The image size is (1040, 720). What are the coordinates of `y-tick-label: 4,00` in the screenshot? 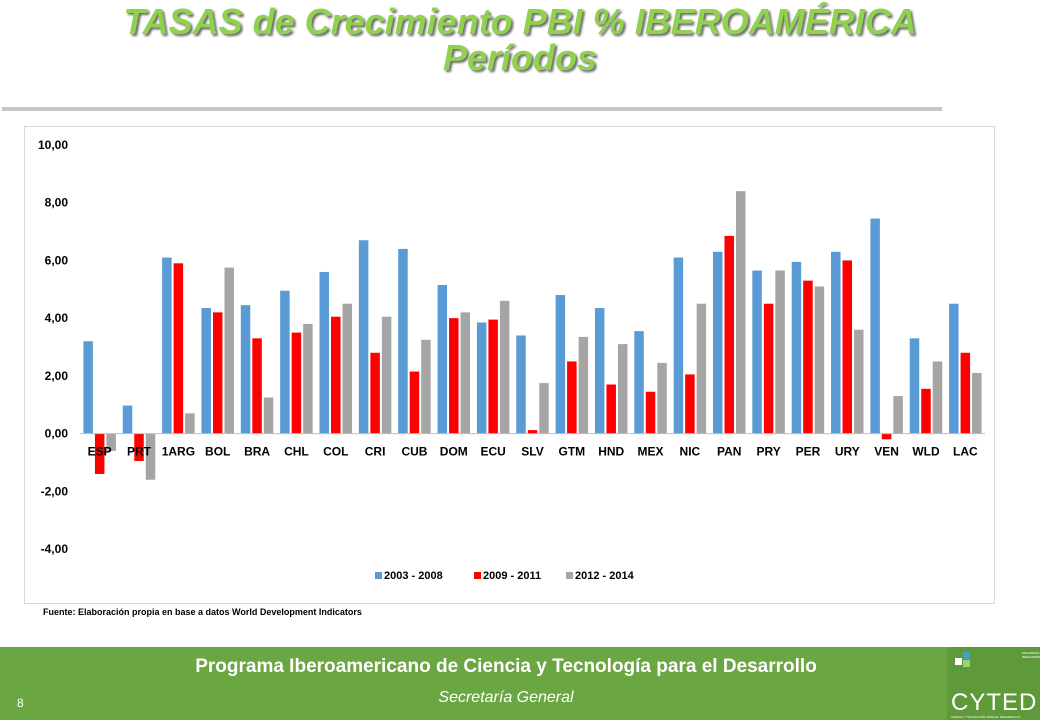 It's located at (57, 318).